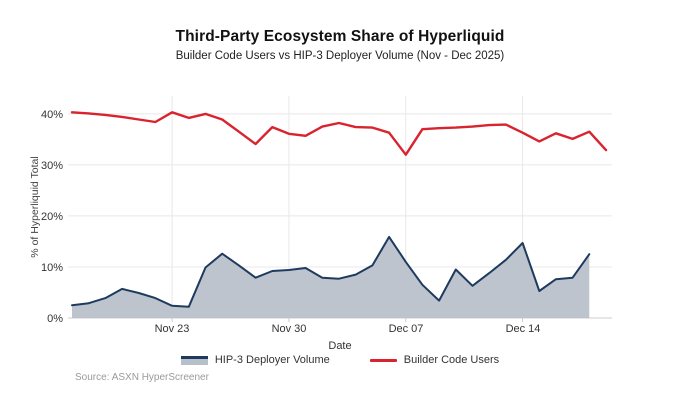 The height and width of the screenshot is (408, 680). Describe the element at coordinates (340, 360) in the screenshot. I see `chart-legend: HIP-3 Deployer Volume Builder Code Users` at that location.